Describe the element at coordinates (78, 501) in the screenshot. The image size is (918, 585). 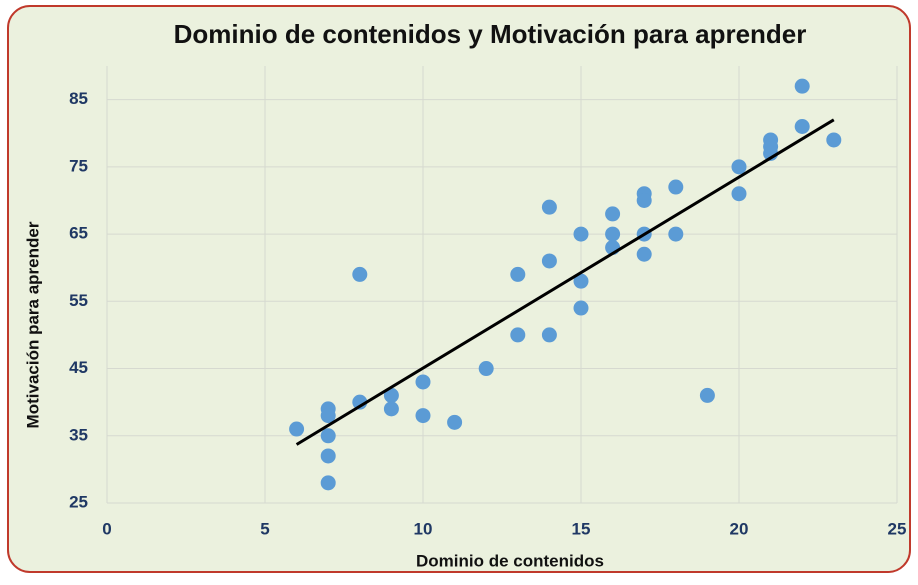
I see `y-tick-label: 25` at that location.